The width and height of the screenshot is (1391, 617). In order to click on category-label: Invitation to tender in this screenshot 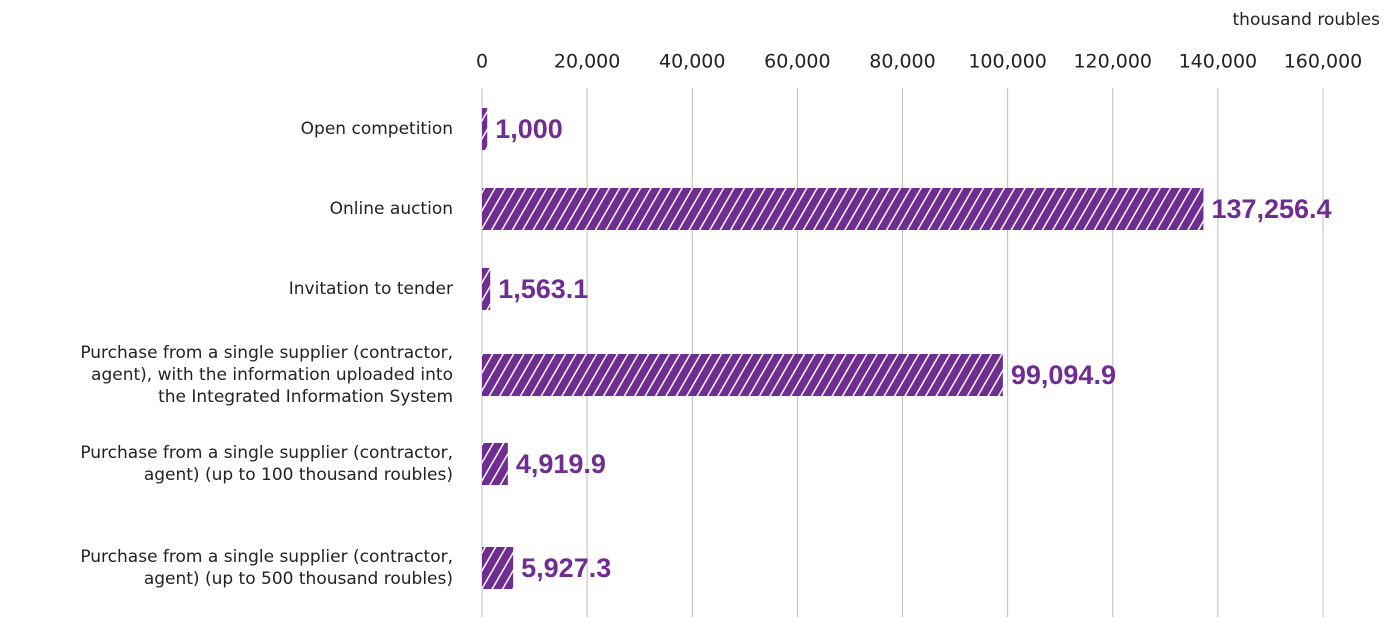, I will do `click(370, 289)`.